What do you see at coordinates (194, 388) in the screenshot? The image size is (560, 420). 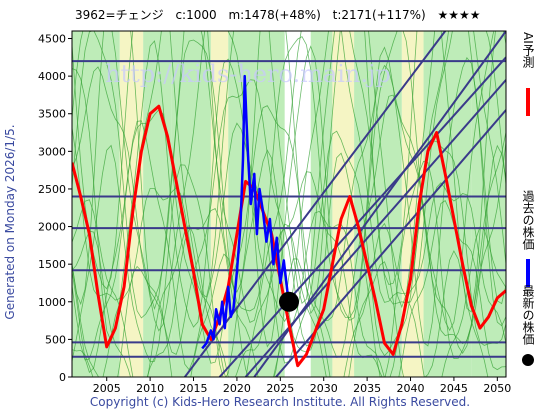 I see `x-tick-label: 2015` at bounding box center [194, 388].